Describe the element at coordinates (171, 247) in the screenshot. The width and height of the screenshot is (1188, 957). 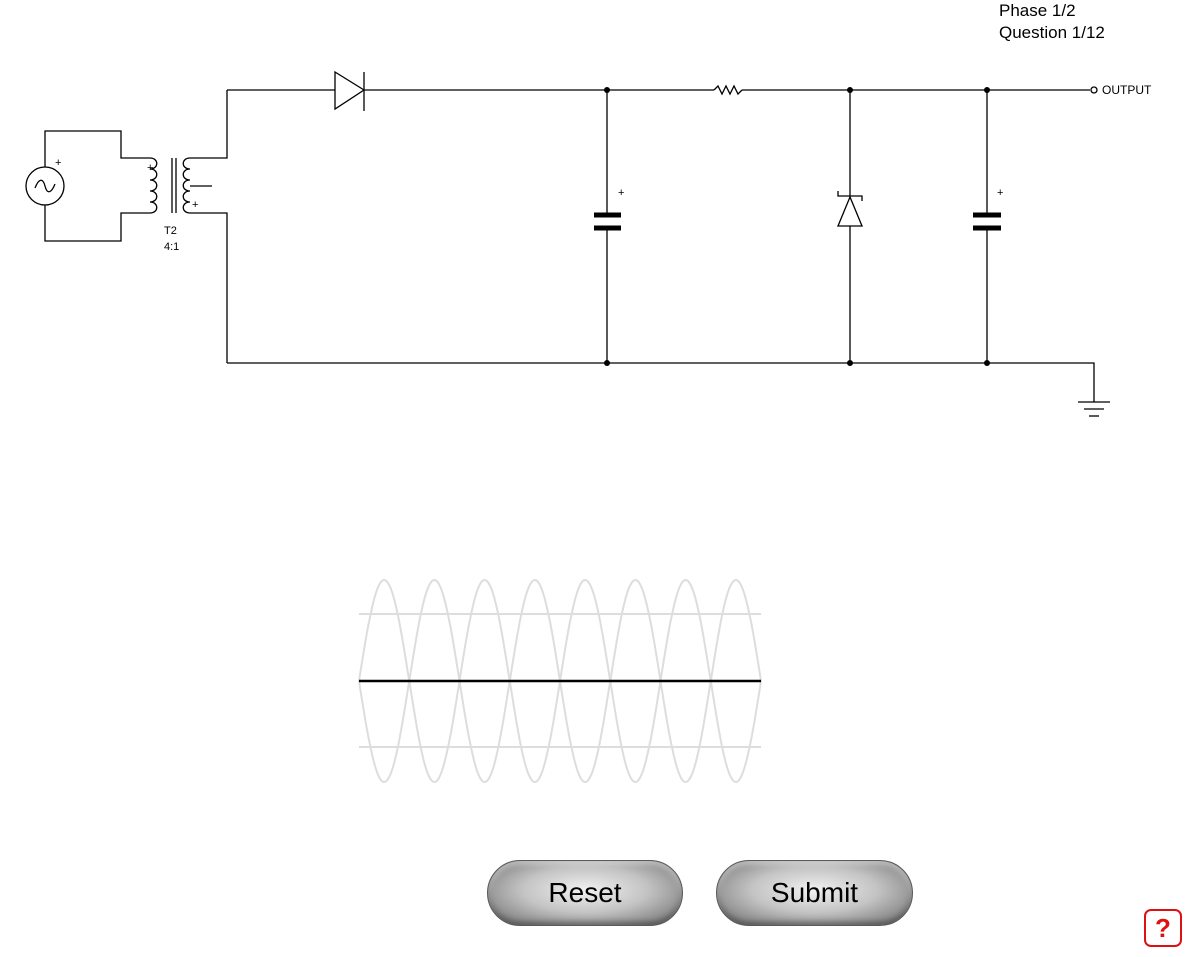
I see `transformer-ratio: 4:1` at that location.